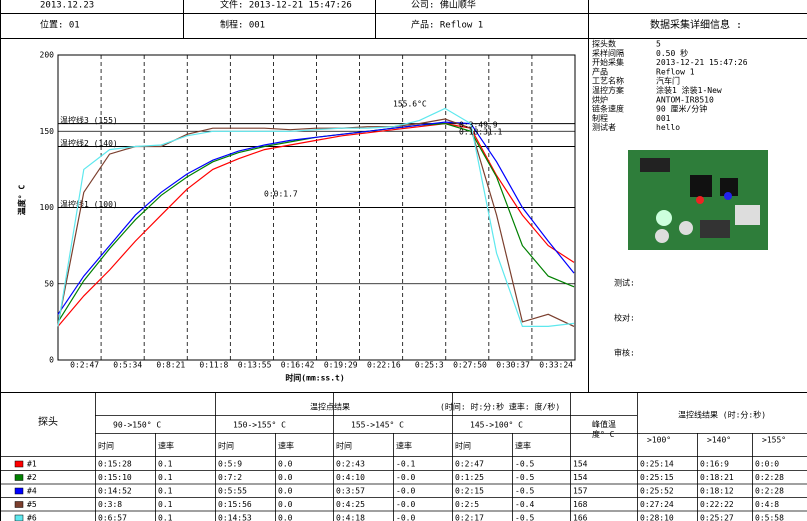 The width and height of the screenshot is (807, 521). What do you see at coordinates (696, 24) in the screenshot?
I see `header-info-title: 数据采集详细信息 :` at bounding box center [696, 24].